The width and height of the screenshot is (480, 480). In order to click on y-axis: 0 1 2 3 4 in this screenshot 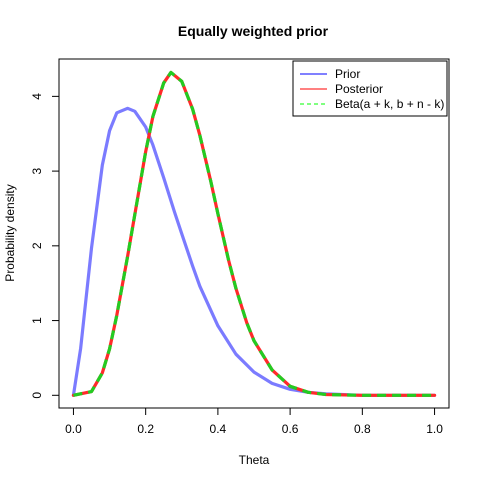, I will do `click(44, 246)`.